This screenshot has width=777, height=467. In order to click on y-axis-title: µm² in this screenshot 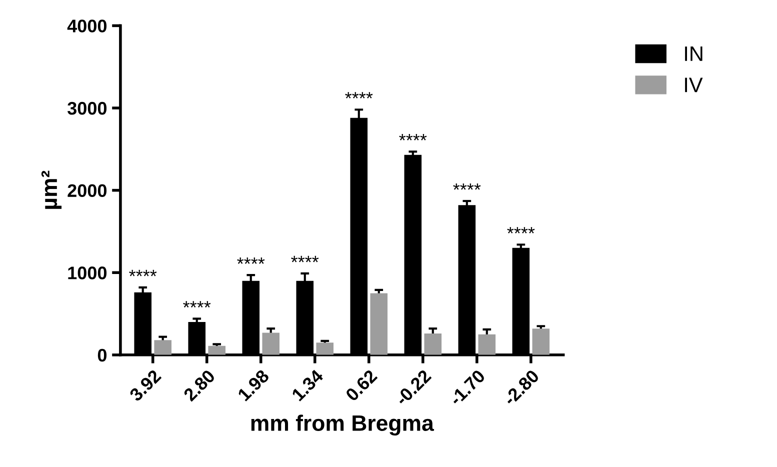, I will do `click(51, 189)`.